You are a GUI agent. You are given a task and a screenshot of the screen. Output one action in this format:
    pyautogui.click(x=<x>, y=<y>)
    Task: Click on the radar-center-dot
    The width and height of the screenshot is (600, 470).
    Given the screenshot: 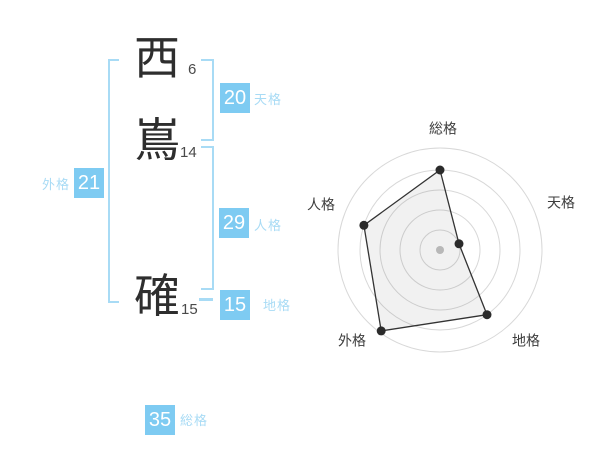 What is the action you would take?
    pyautogui.click(x=440, y=250)
    